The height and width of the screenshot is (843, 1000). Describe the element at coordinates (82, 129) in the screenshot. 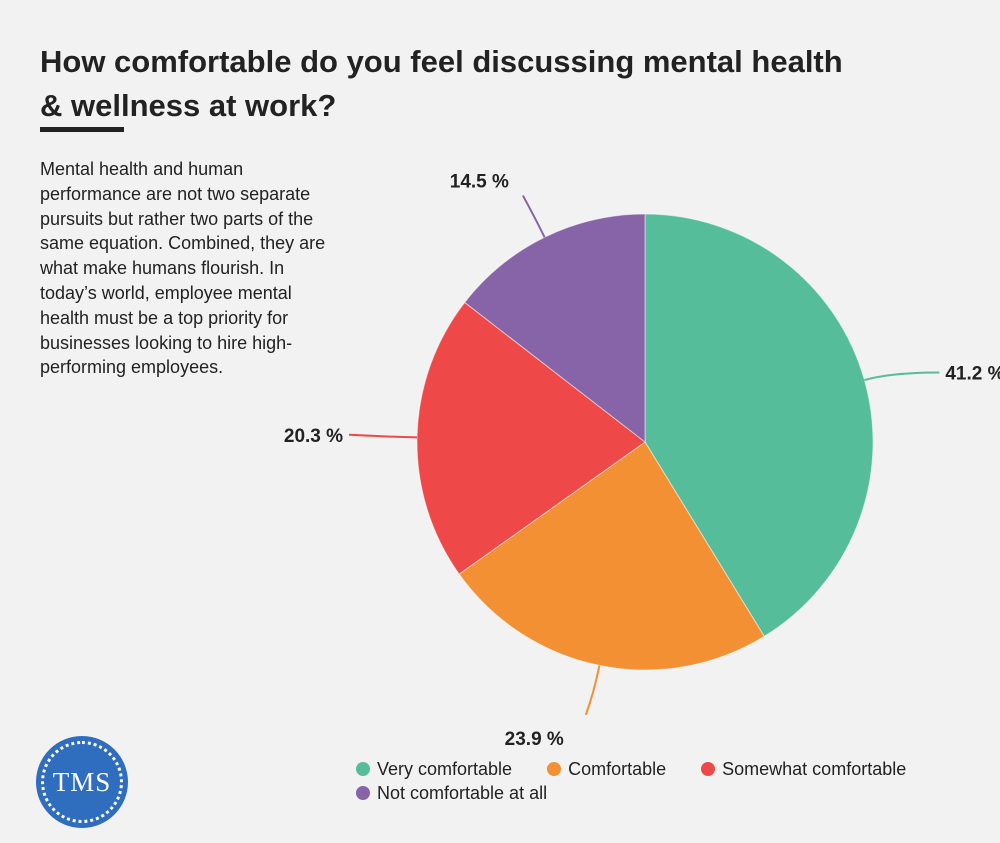

I see `title-underline` at that location.